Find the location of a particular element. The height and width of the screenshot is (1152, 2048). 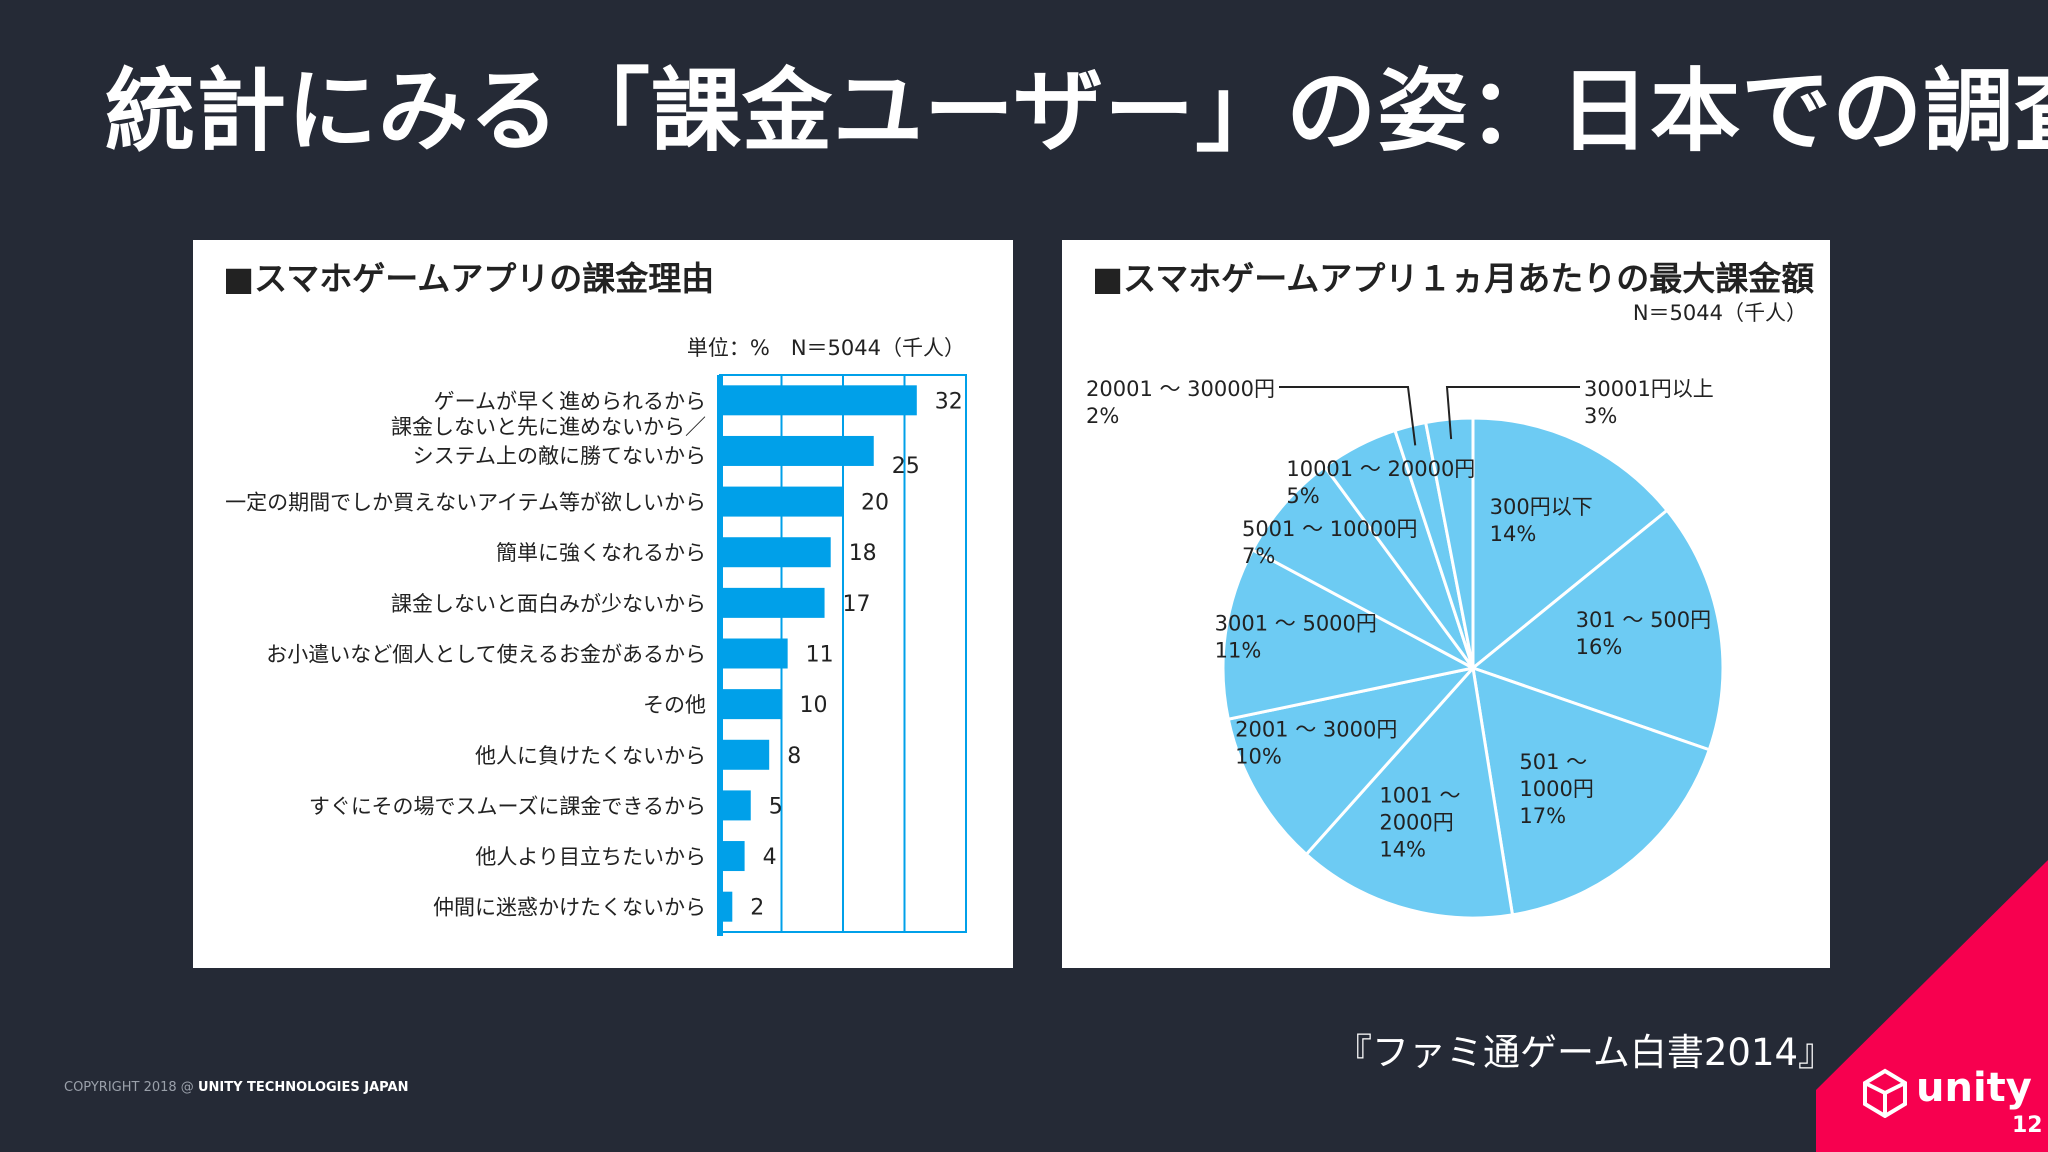

bar-value-label: 10 is located at coordinates (814, 705).